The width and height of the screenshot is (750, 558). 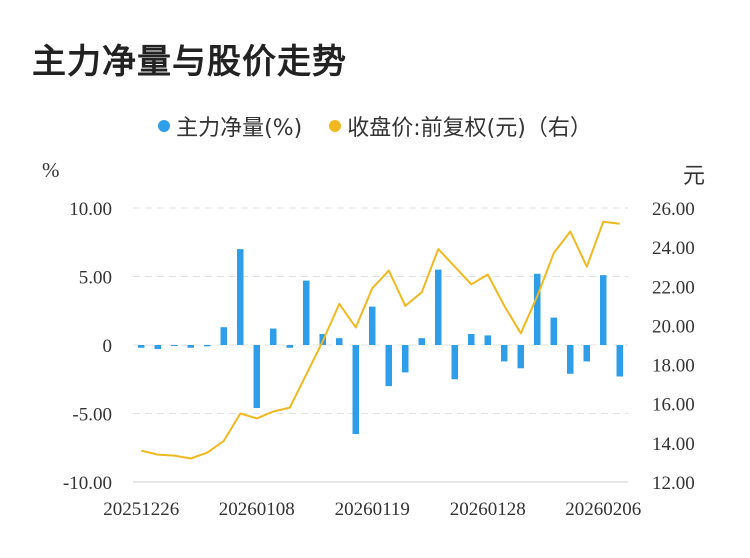 I want to click on legend-line-swatch-icon, so click(x=335, y=126).